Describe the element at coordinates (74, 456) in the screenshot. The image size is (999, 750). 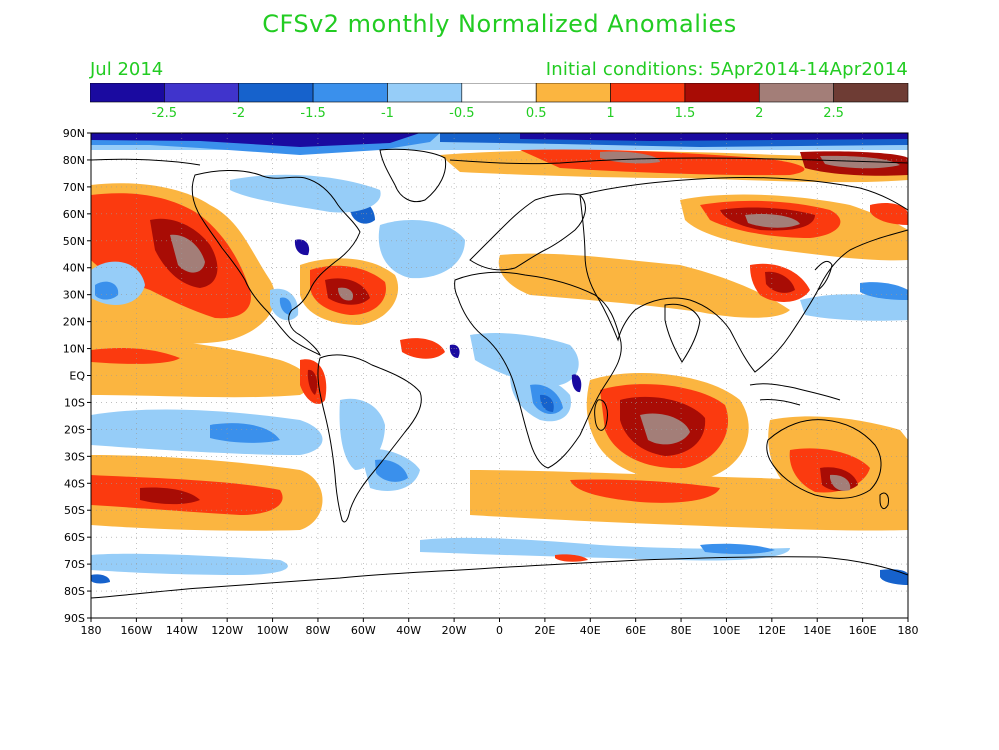
I see `lat-label: 30S` at that location.